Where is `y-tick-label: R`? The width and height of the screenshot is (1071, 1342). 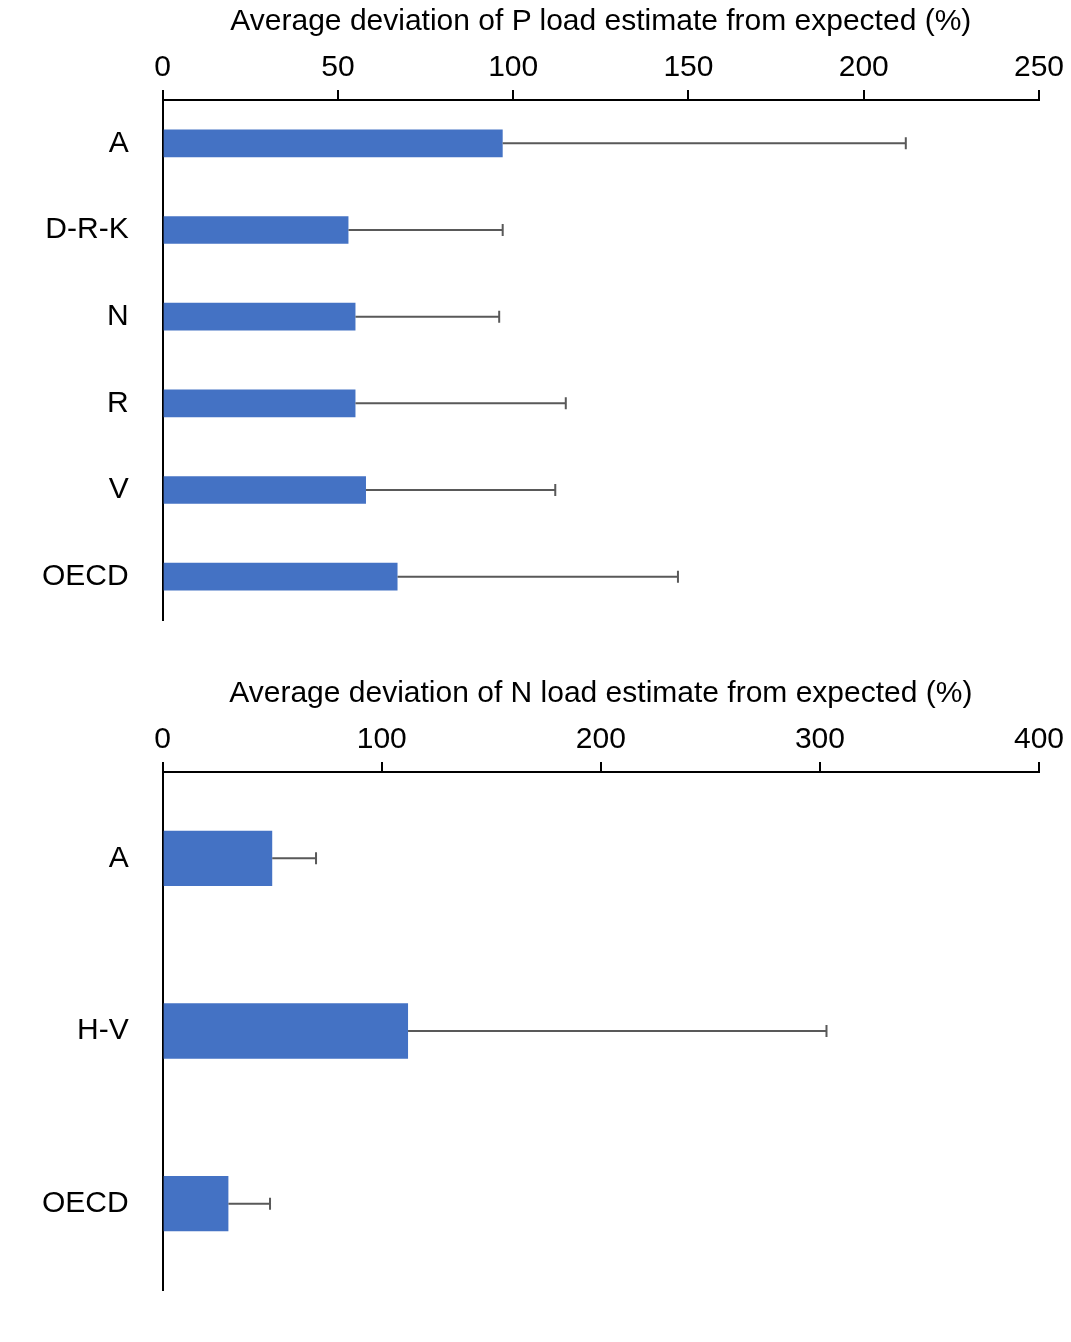
y-tick-label: R is located at coordinates (118, 401).